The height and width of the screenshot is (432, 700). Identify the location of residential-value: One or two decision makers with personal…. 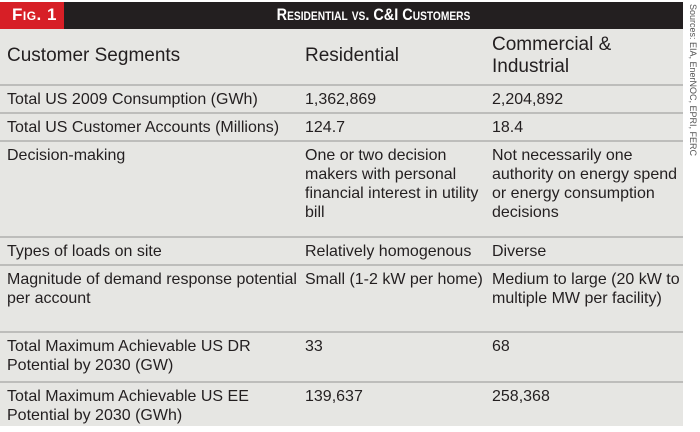
(391, 189).